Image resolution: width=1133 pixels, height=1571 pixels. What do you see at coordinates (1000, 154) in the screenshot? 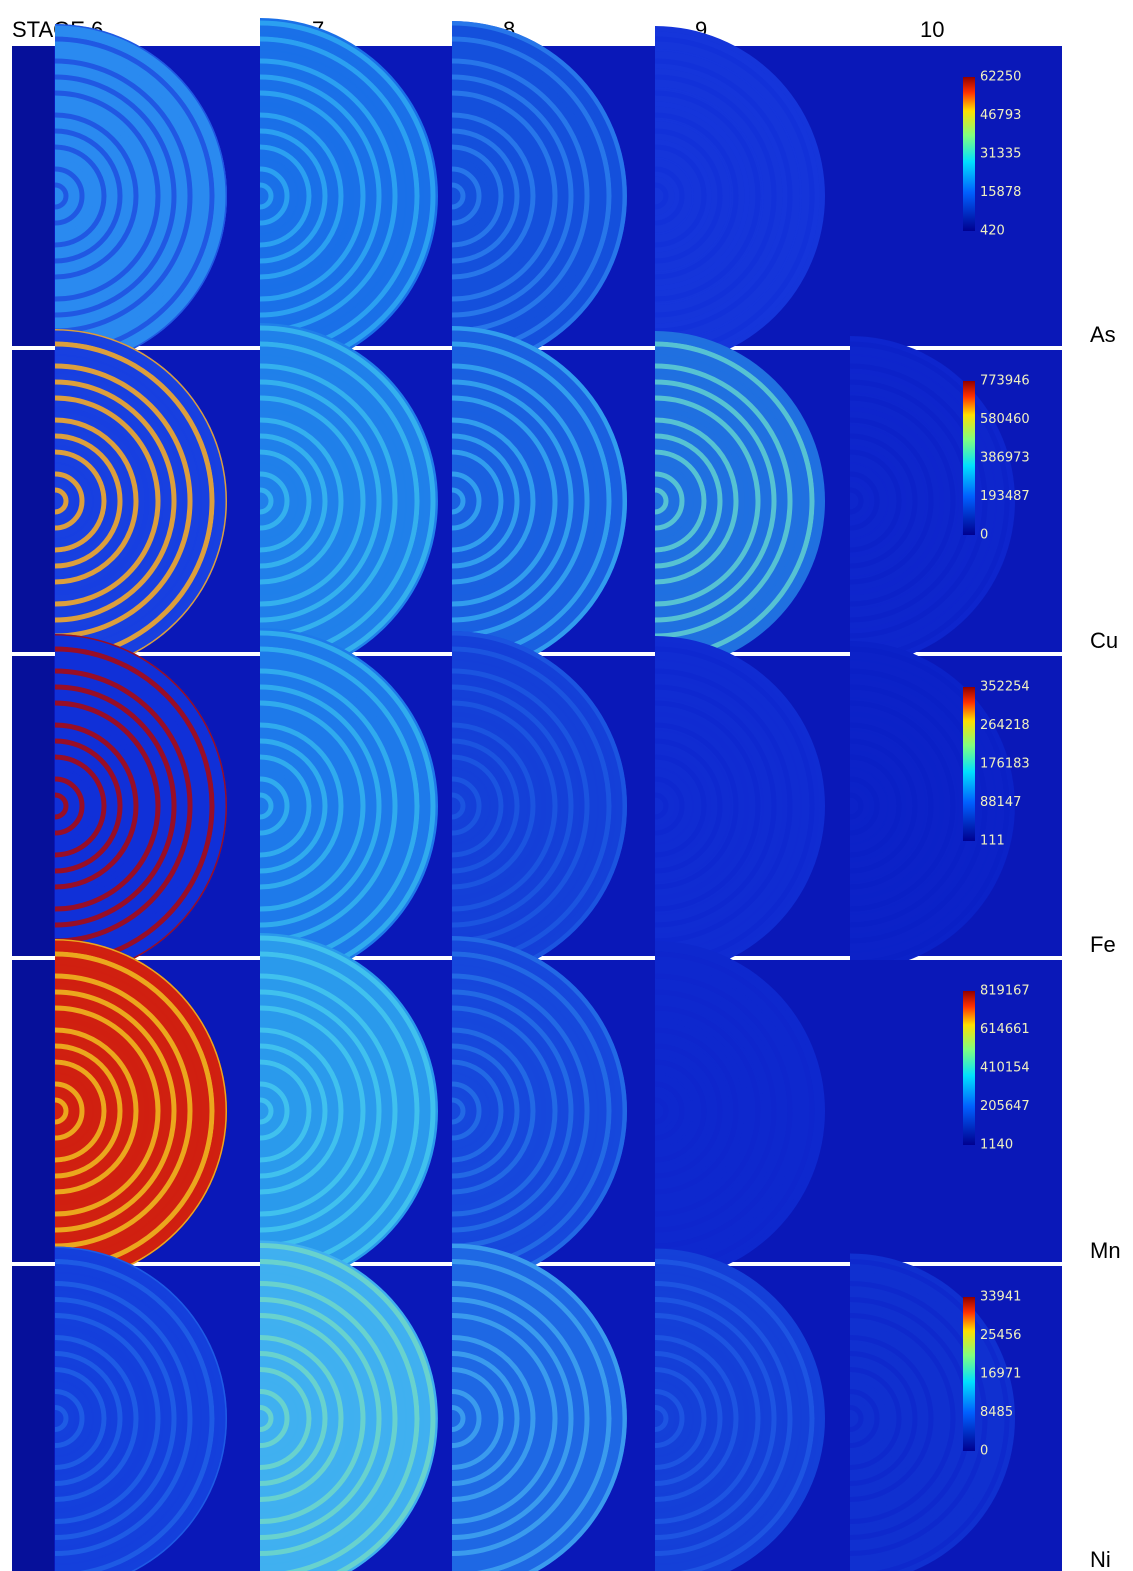
I see `colorbar-label: 31335` at bounding box center [1000, 154].